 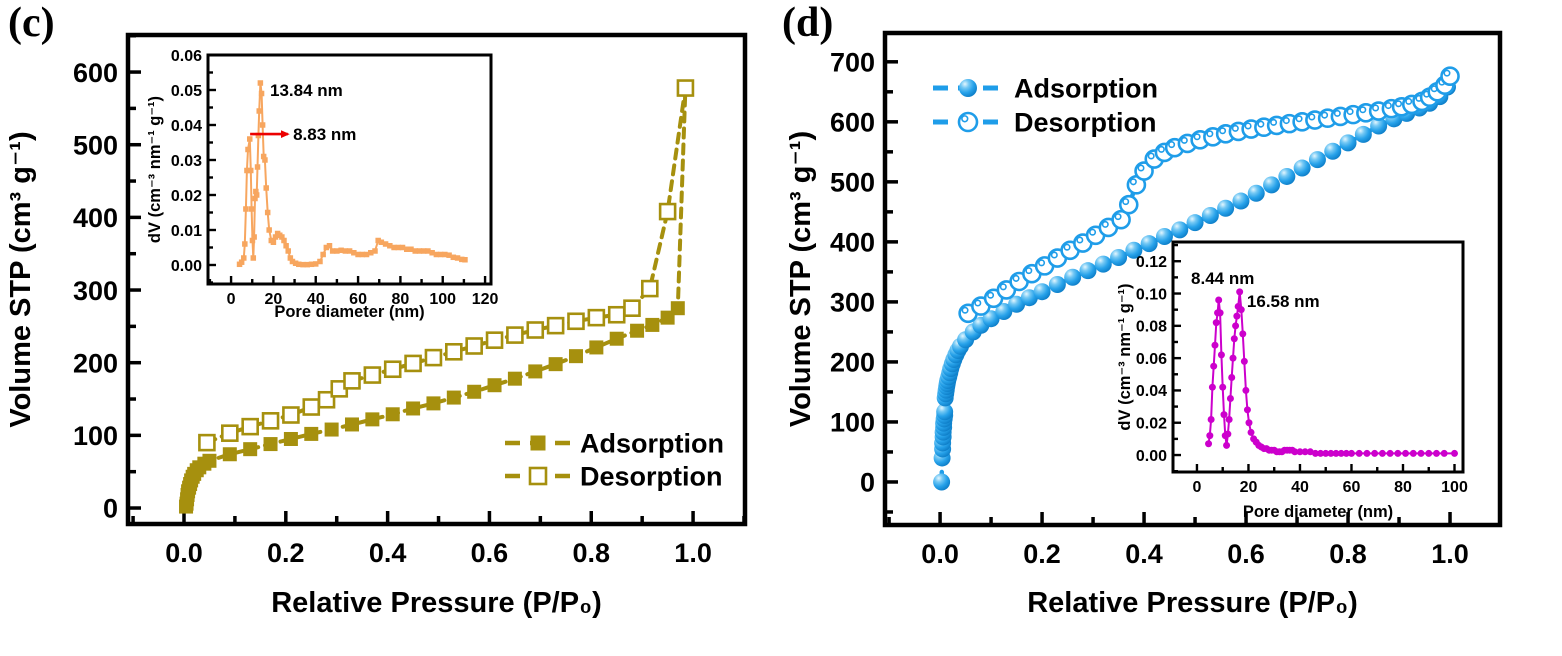 What do you see at coordinates (1045, 89) in the screenshot?
I see `legend-item-adsorption: Adsorption` at bounding box center [1045, 89].